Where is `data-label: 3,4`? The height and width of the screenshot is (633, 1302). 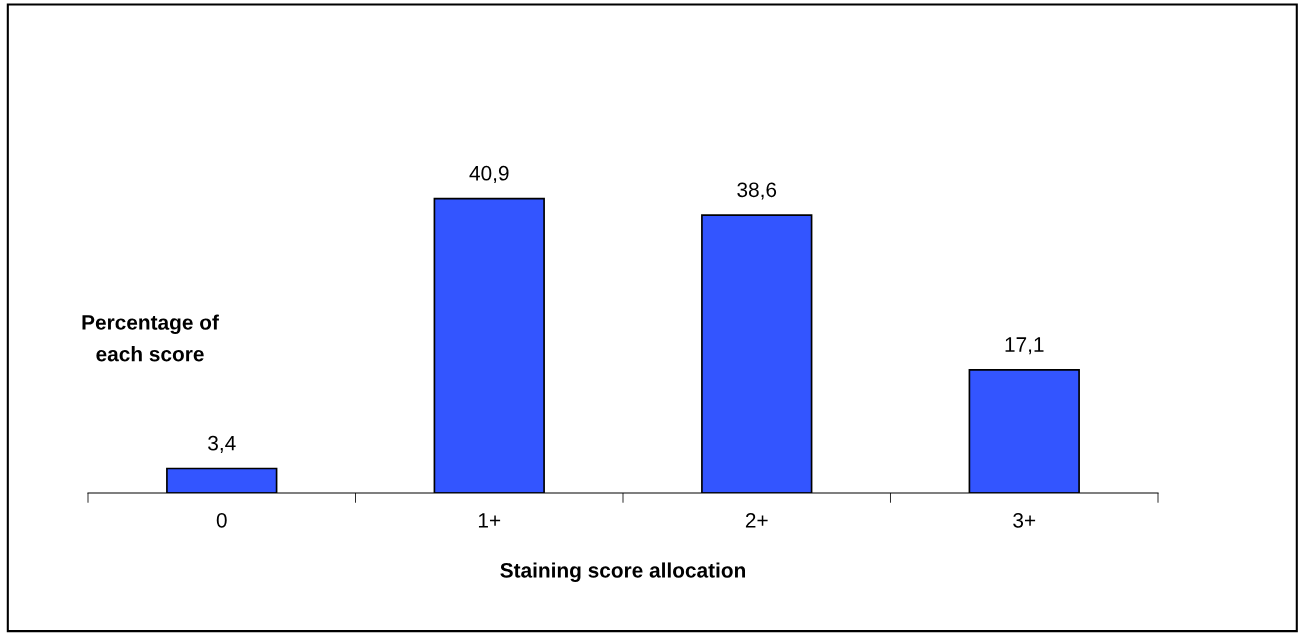 data-label: 3,4 is located at coordinates (222, 444).